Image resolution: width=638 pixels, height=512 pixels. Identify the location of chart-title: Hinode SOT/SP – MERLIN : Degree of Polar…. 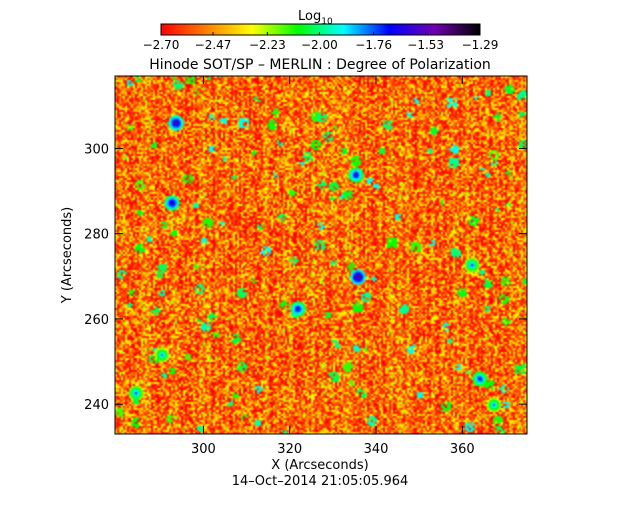
(320, 65).